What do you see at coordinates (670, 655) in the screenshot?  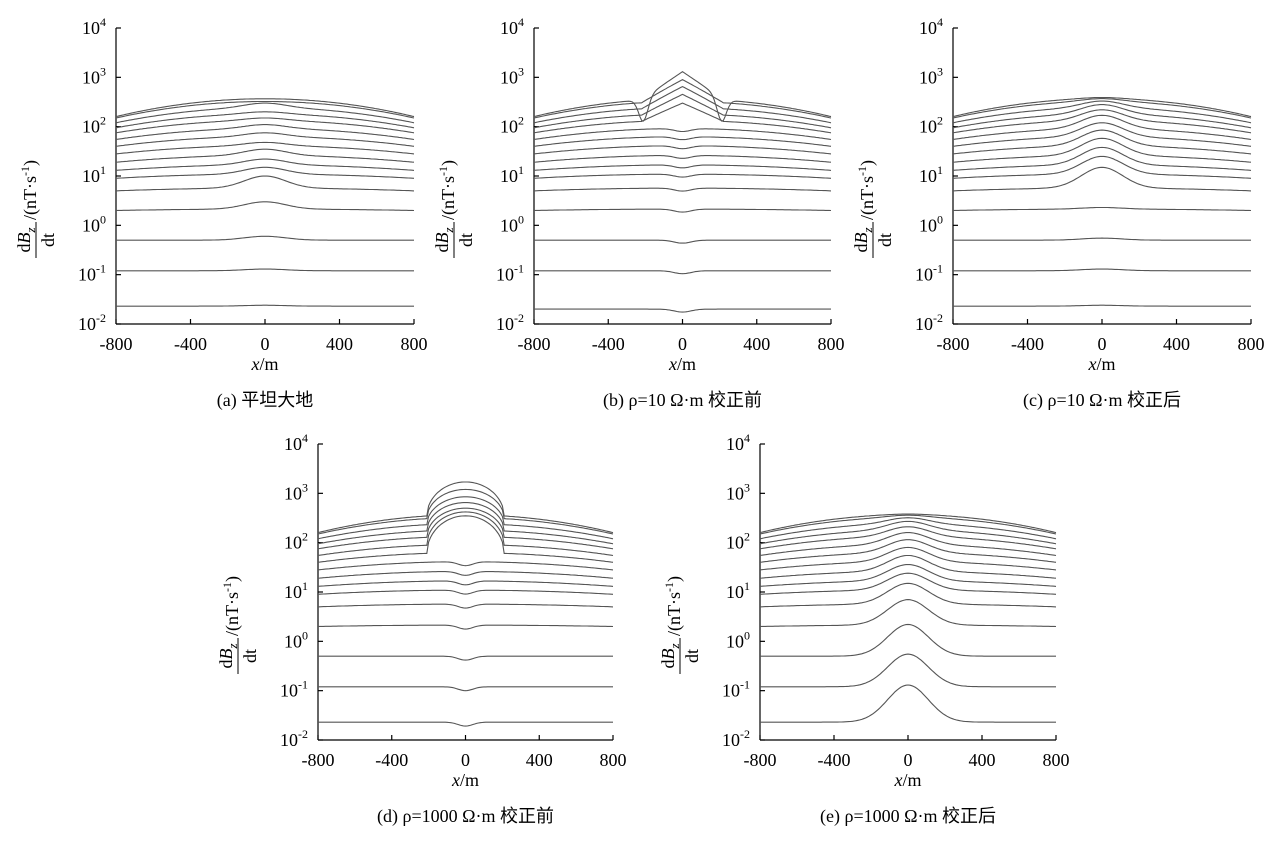 I see `y-label-numerator: dBz` at bounding box center [670, 655].